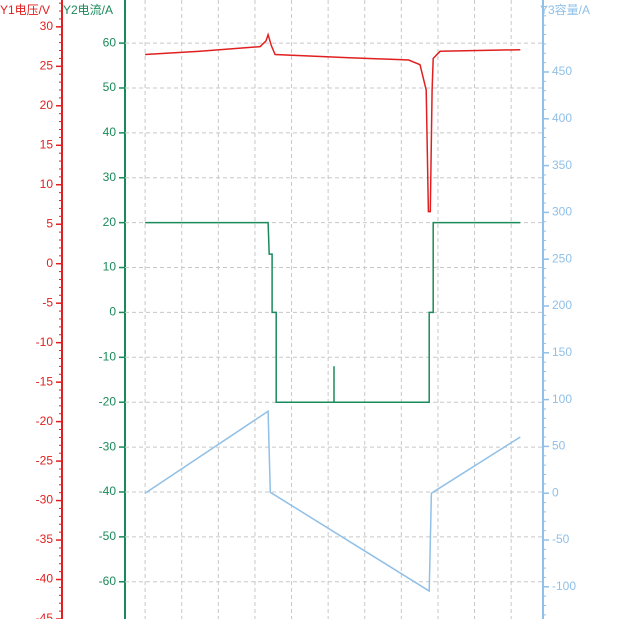 The image size is (627, 619). Describe the element at coordinates (45, 381) in the screenshot. I see `y-tick-label: -15` at that location.